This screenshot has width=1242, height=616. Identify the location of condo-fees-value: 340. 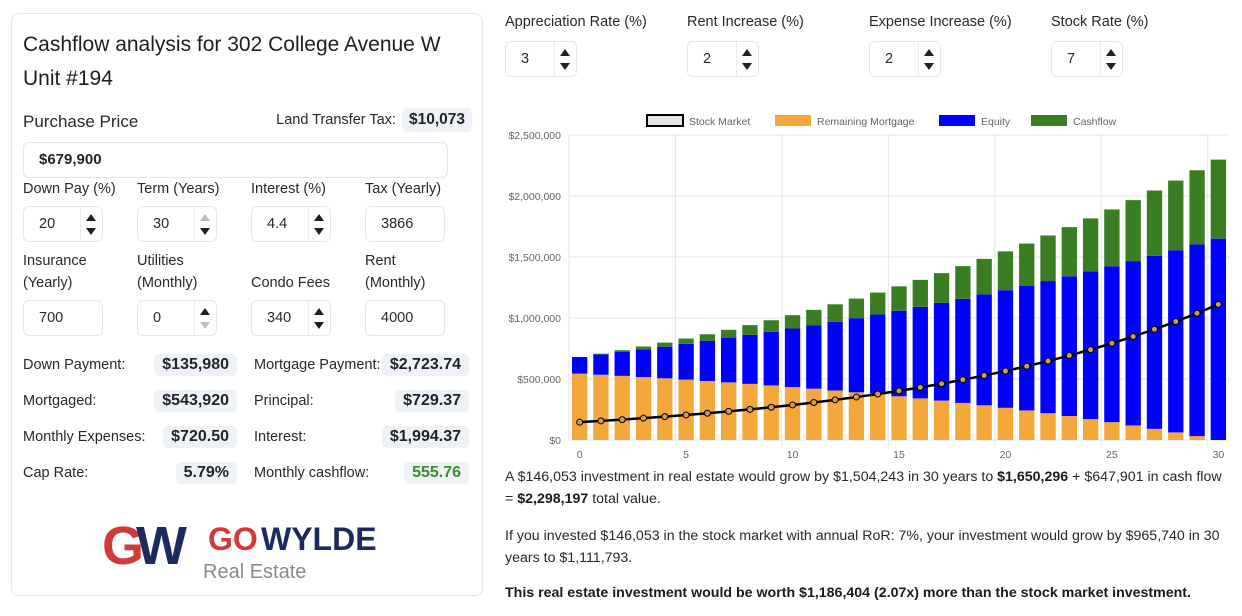
(279, 318).